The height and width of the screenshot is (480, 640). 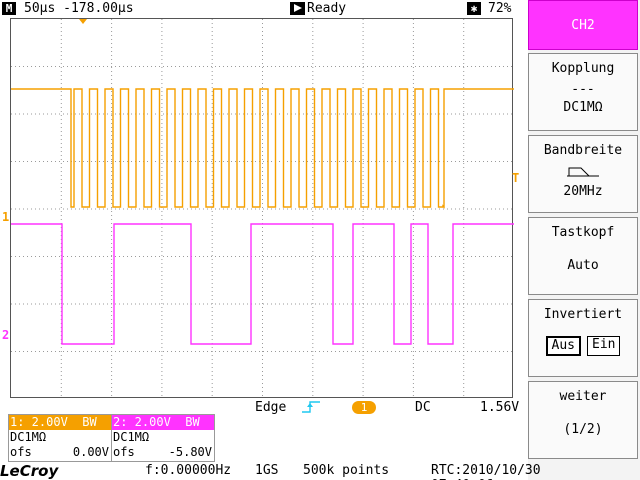 What do you see at coordinates (583, 150) in the screenshot?
I see `bandwidth-title: Bandbreite` at bounding box center [583, 150].